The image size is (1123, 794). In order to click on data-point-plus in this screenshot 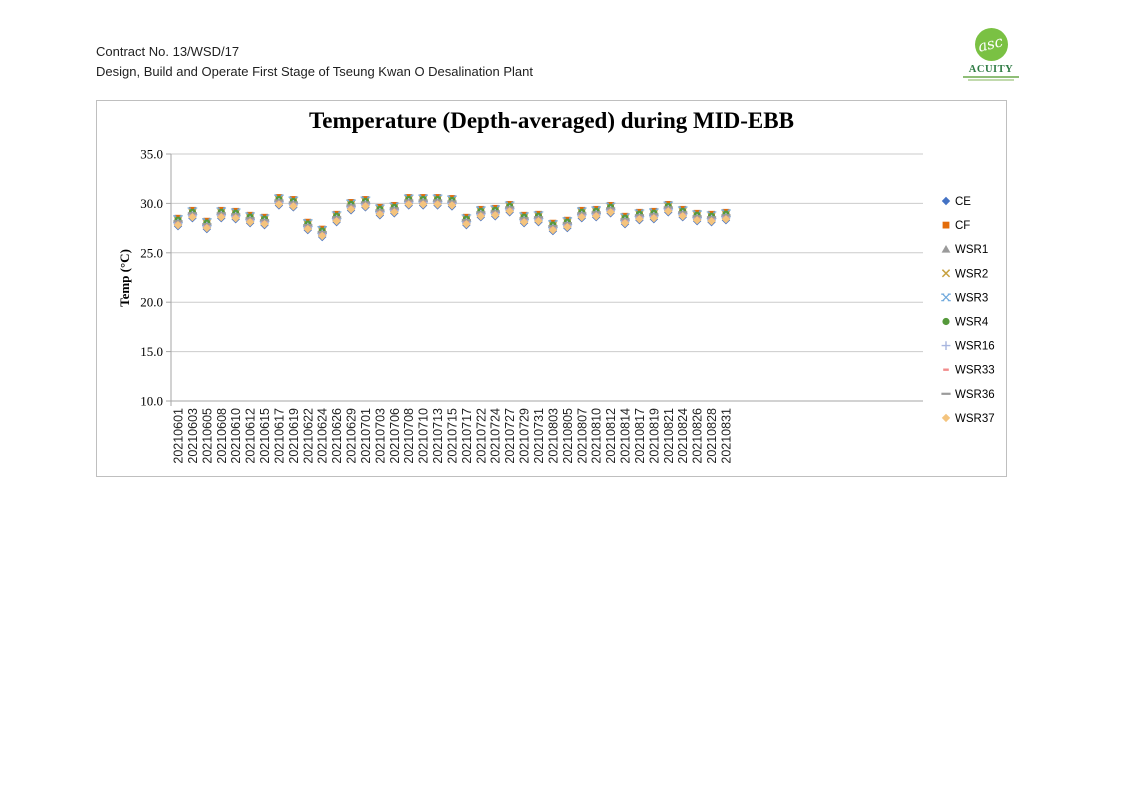, I will do `click(946, 345)`.